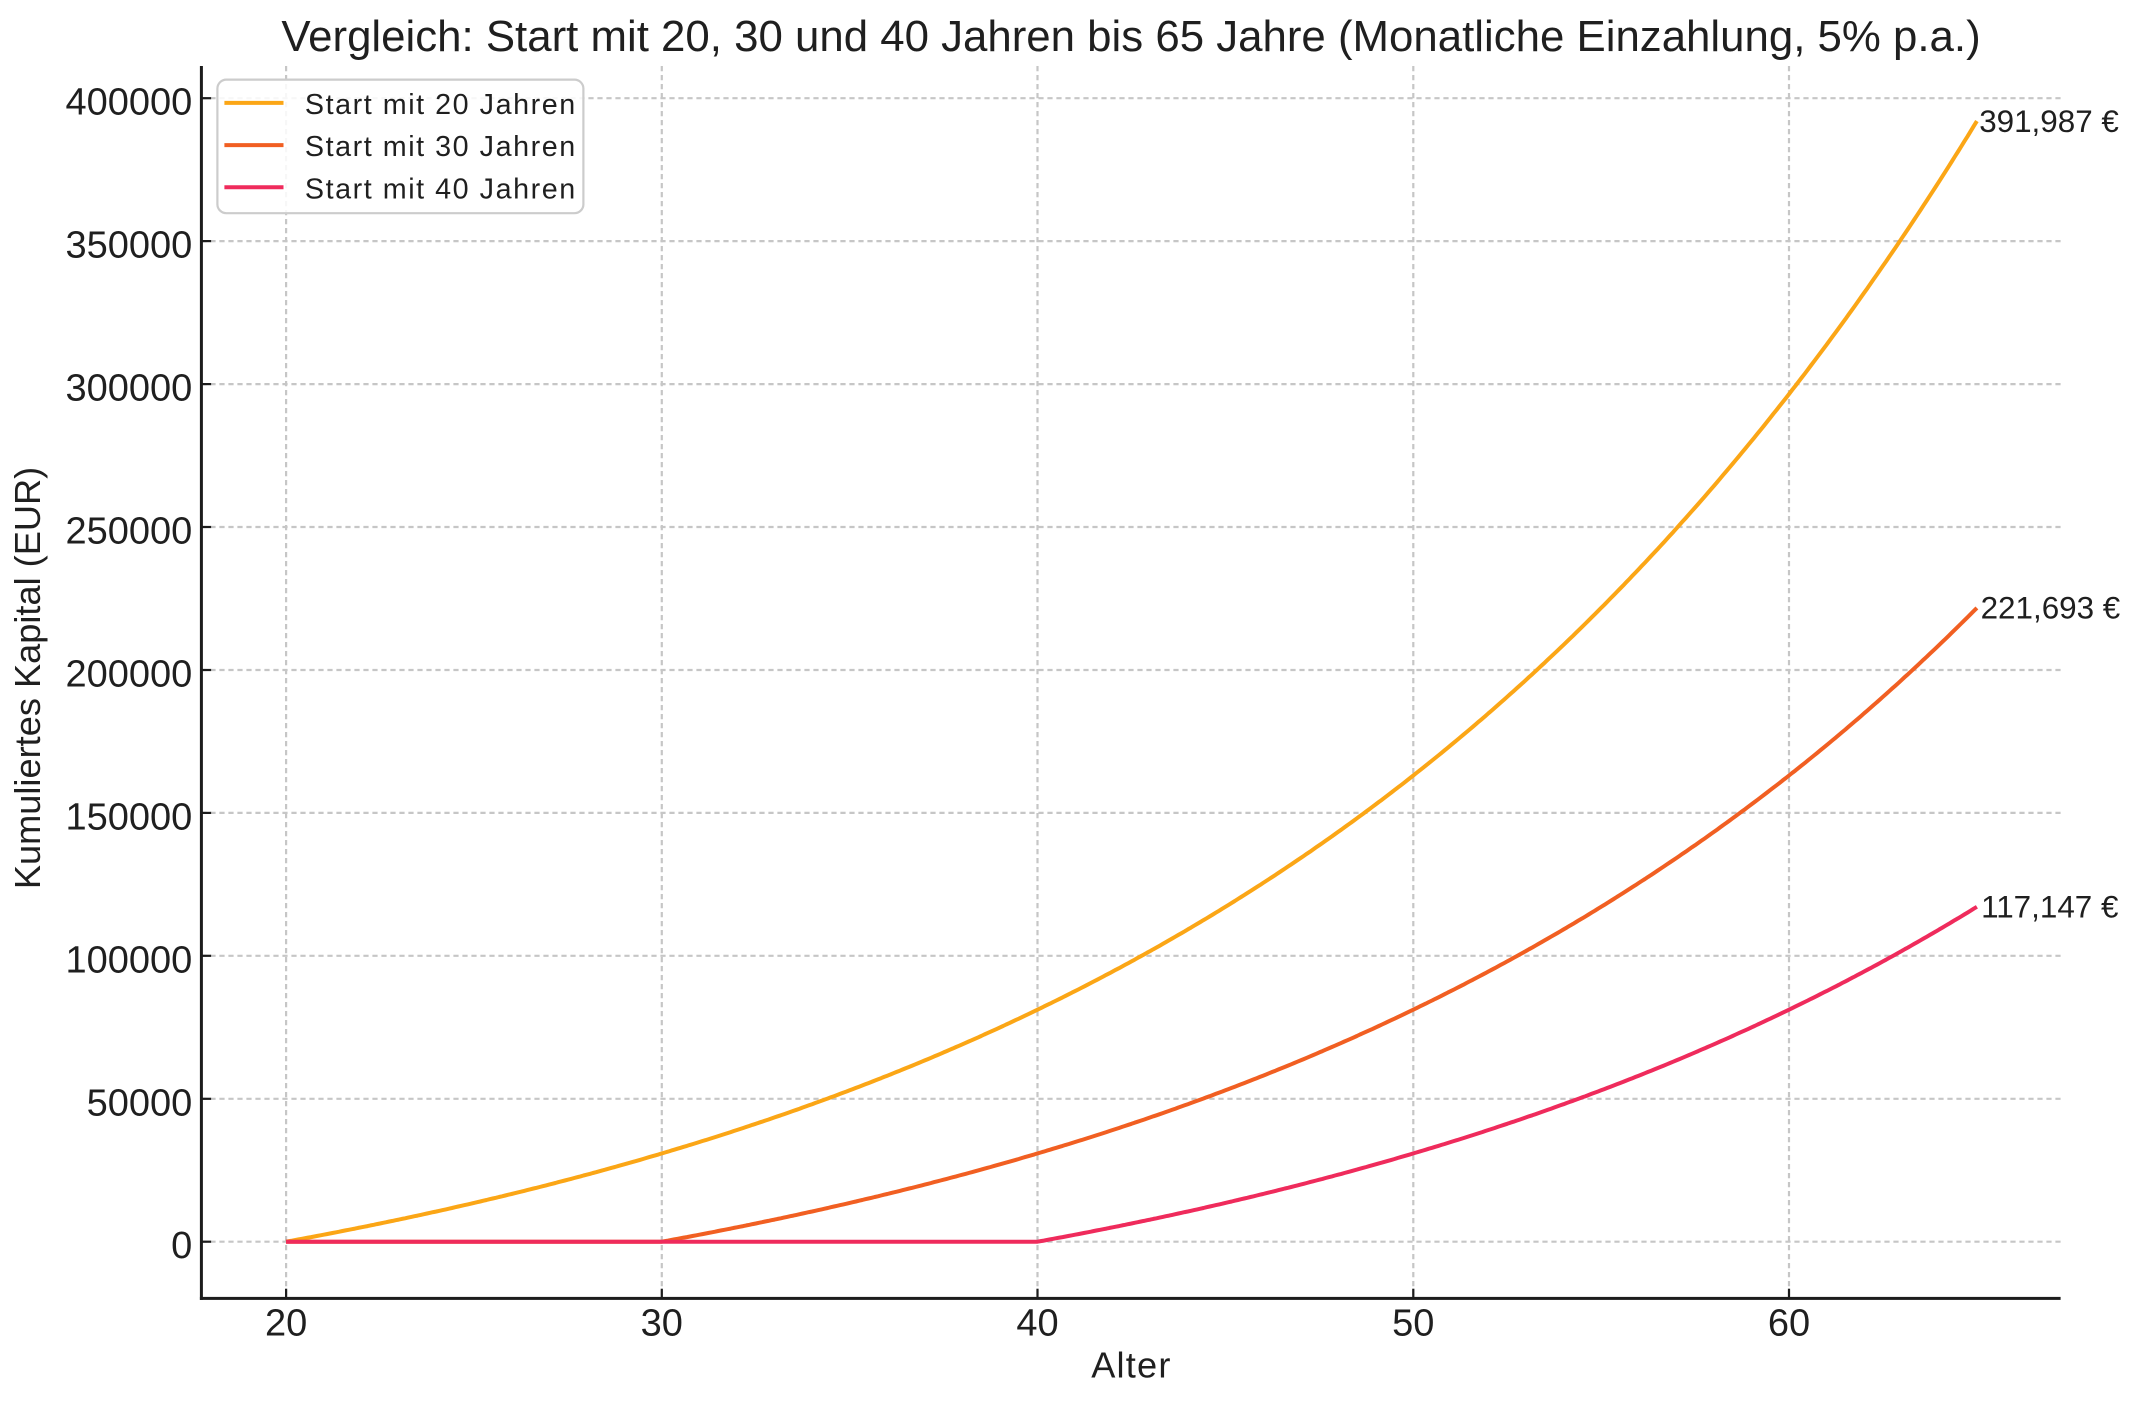  What do you see at coordinates (441, 147) in the screenshot?
I see `svg-text: Start mit 30 Jahren` at bounding box center [441, 147].